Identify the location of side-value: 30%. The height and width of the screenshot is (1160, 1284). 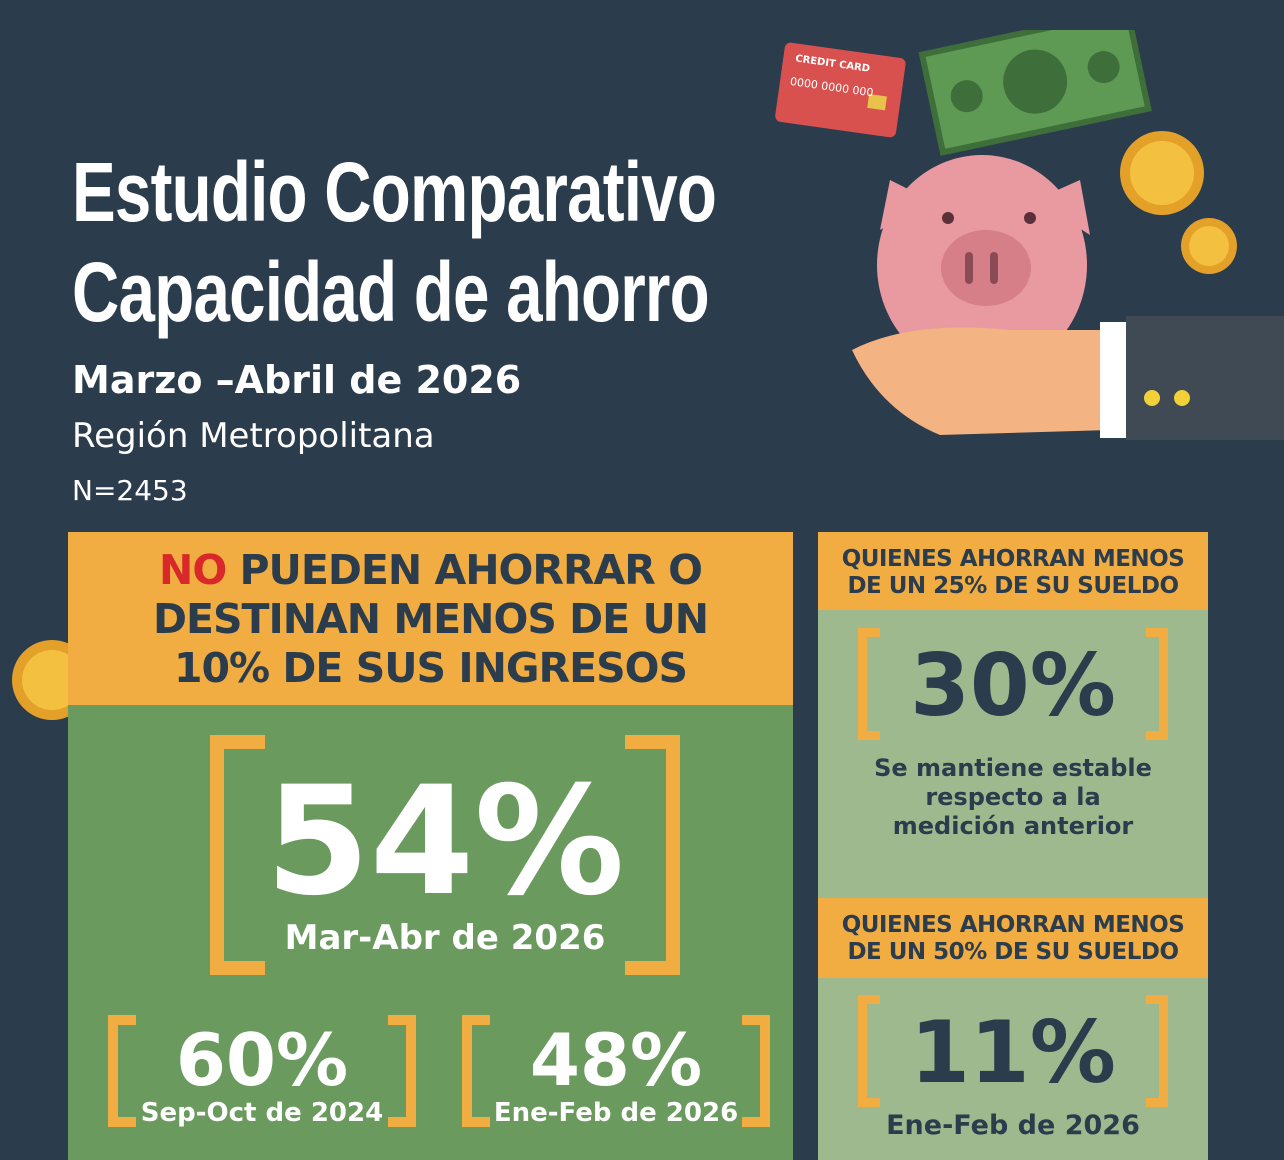
(1013, 686).